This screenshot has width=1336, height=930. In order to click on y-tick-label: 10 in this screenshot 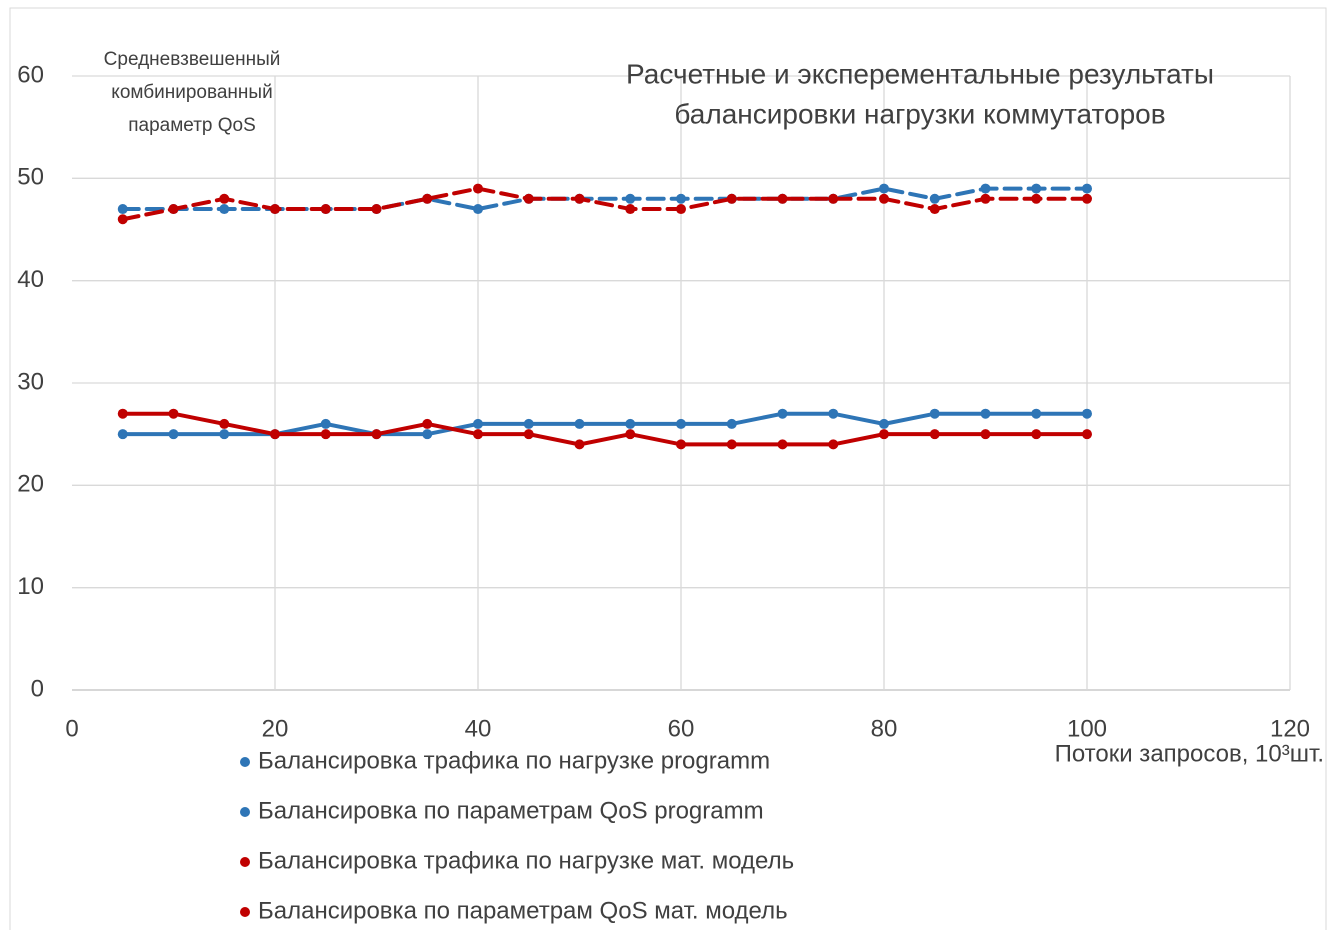, I will do `click(30, 586)`.